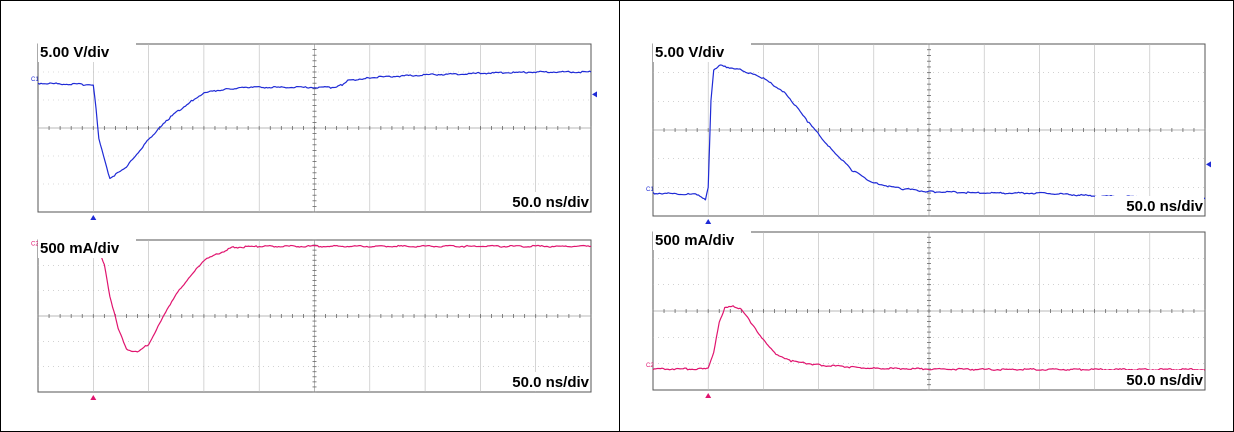 Image resolution: width=1234 pixels, height=432 pixels. Describe the element at coordinates (594, 94) in the screenshot. I see `left-voltage-offset-marker` at that location.